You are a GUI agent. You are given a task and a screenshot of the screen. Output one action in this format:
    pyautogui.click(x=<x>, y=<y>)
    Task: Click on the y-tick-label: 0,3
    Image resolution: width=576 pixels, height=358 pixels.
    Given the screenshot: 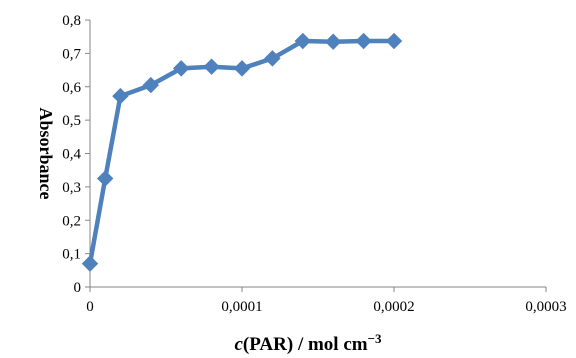 What is the action you would take?
    pyautogui.click(x=71, y=188)
    